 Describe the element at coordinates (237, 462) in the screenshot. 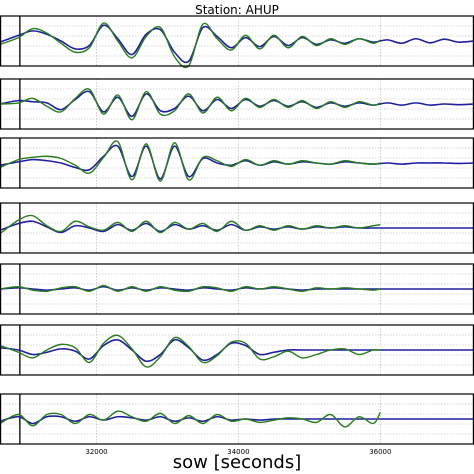

I see `x-axis-label: sow [seconds]` at that location.